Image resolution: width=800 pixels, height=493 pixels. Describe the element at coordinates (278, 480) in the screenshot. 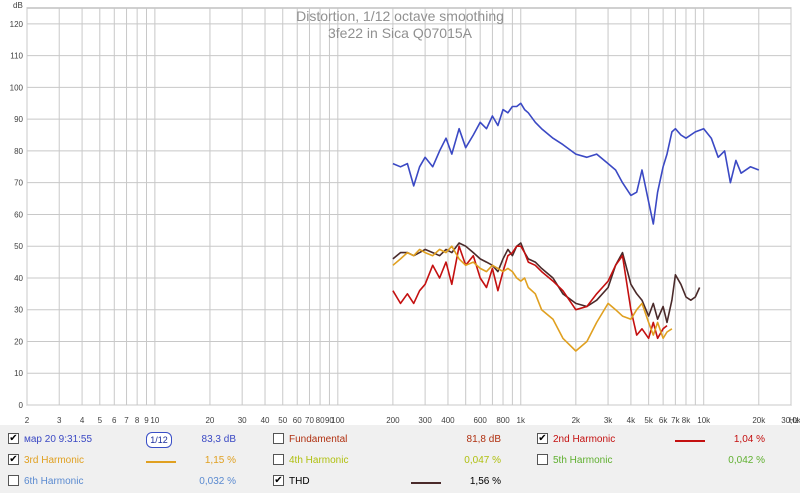

I see `thd-checkbox: ✔` at that location.